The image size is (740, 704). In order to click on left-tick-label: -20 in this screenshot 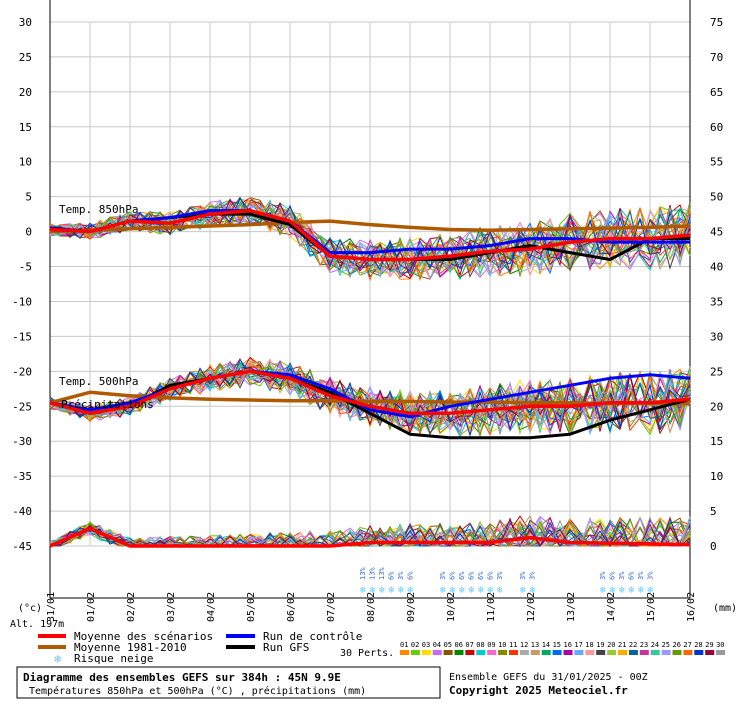, I will do `click(22, 371)`.